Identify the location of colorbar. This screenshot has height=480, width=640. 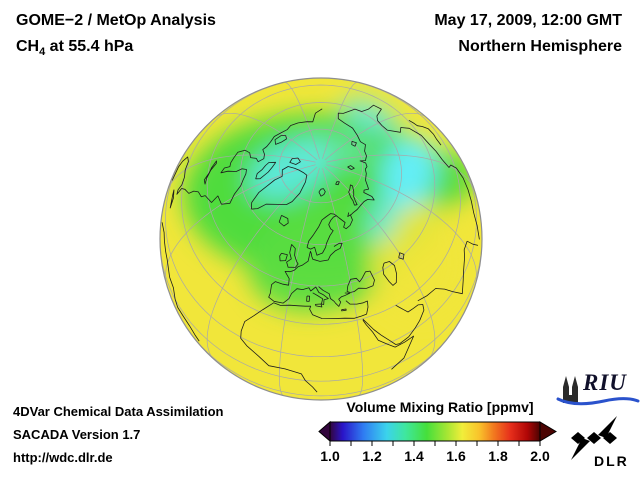
(437, 433).